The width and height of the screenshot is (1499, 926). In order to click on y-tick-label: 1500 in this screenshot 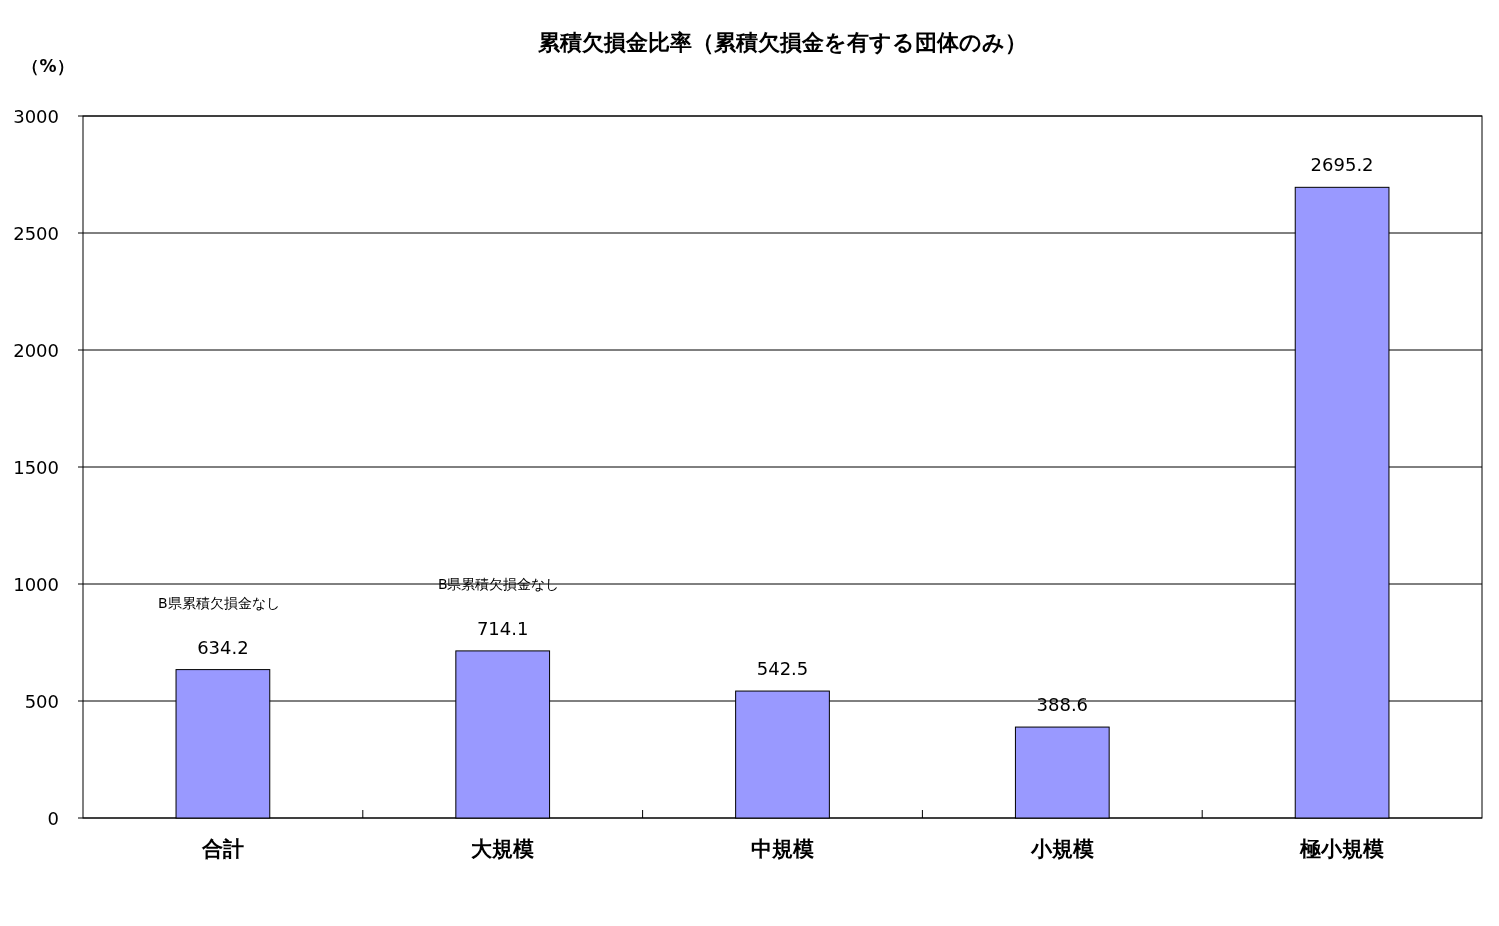, I will do `click(36, 467)`.